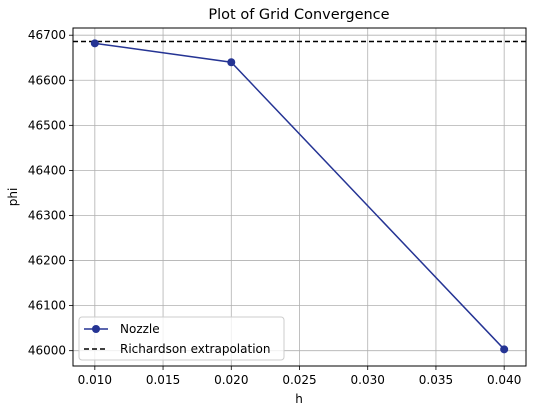 This screenshot has width=533, height=407. I want to click on x-tick-label: 0.015, so click(163, 380).